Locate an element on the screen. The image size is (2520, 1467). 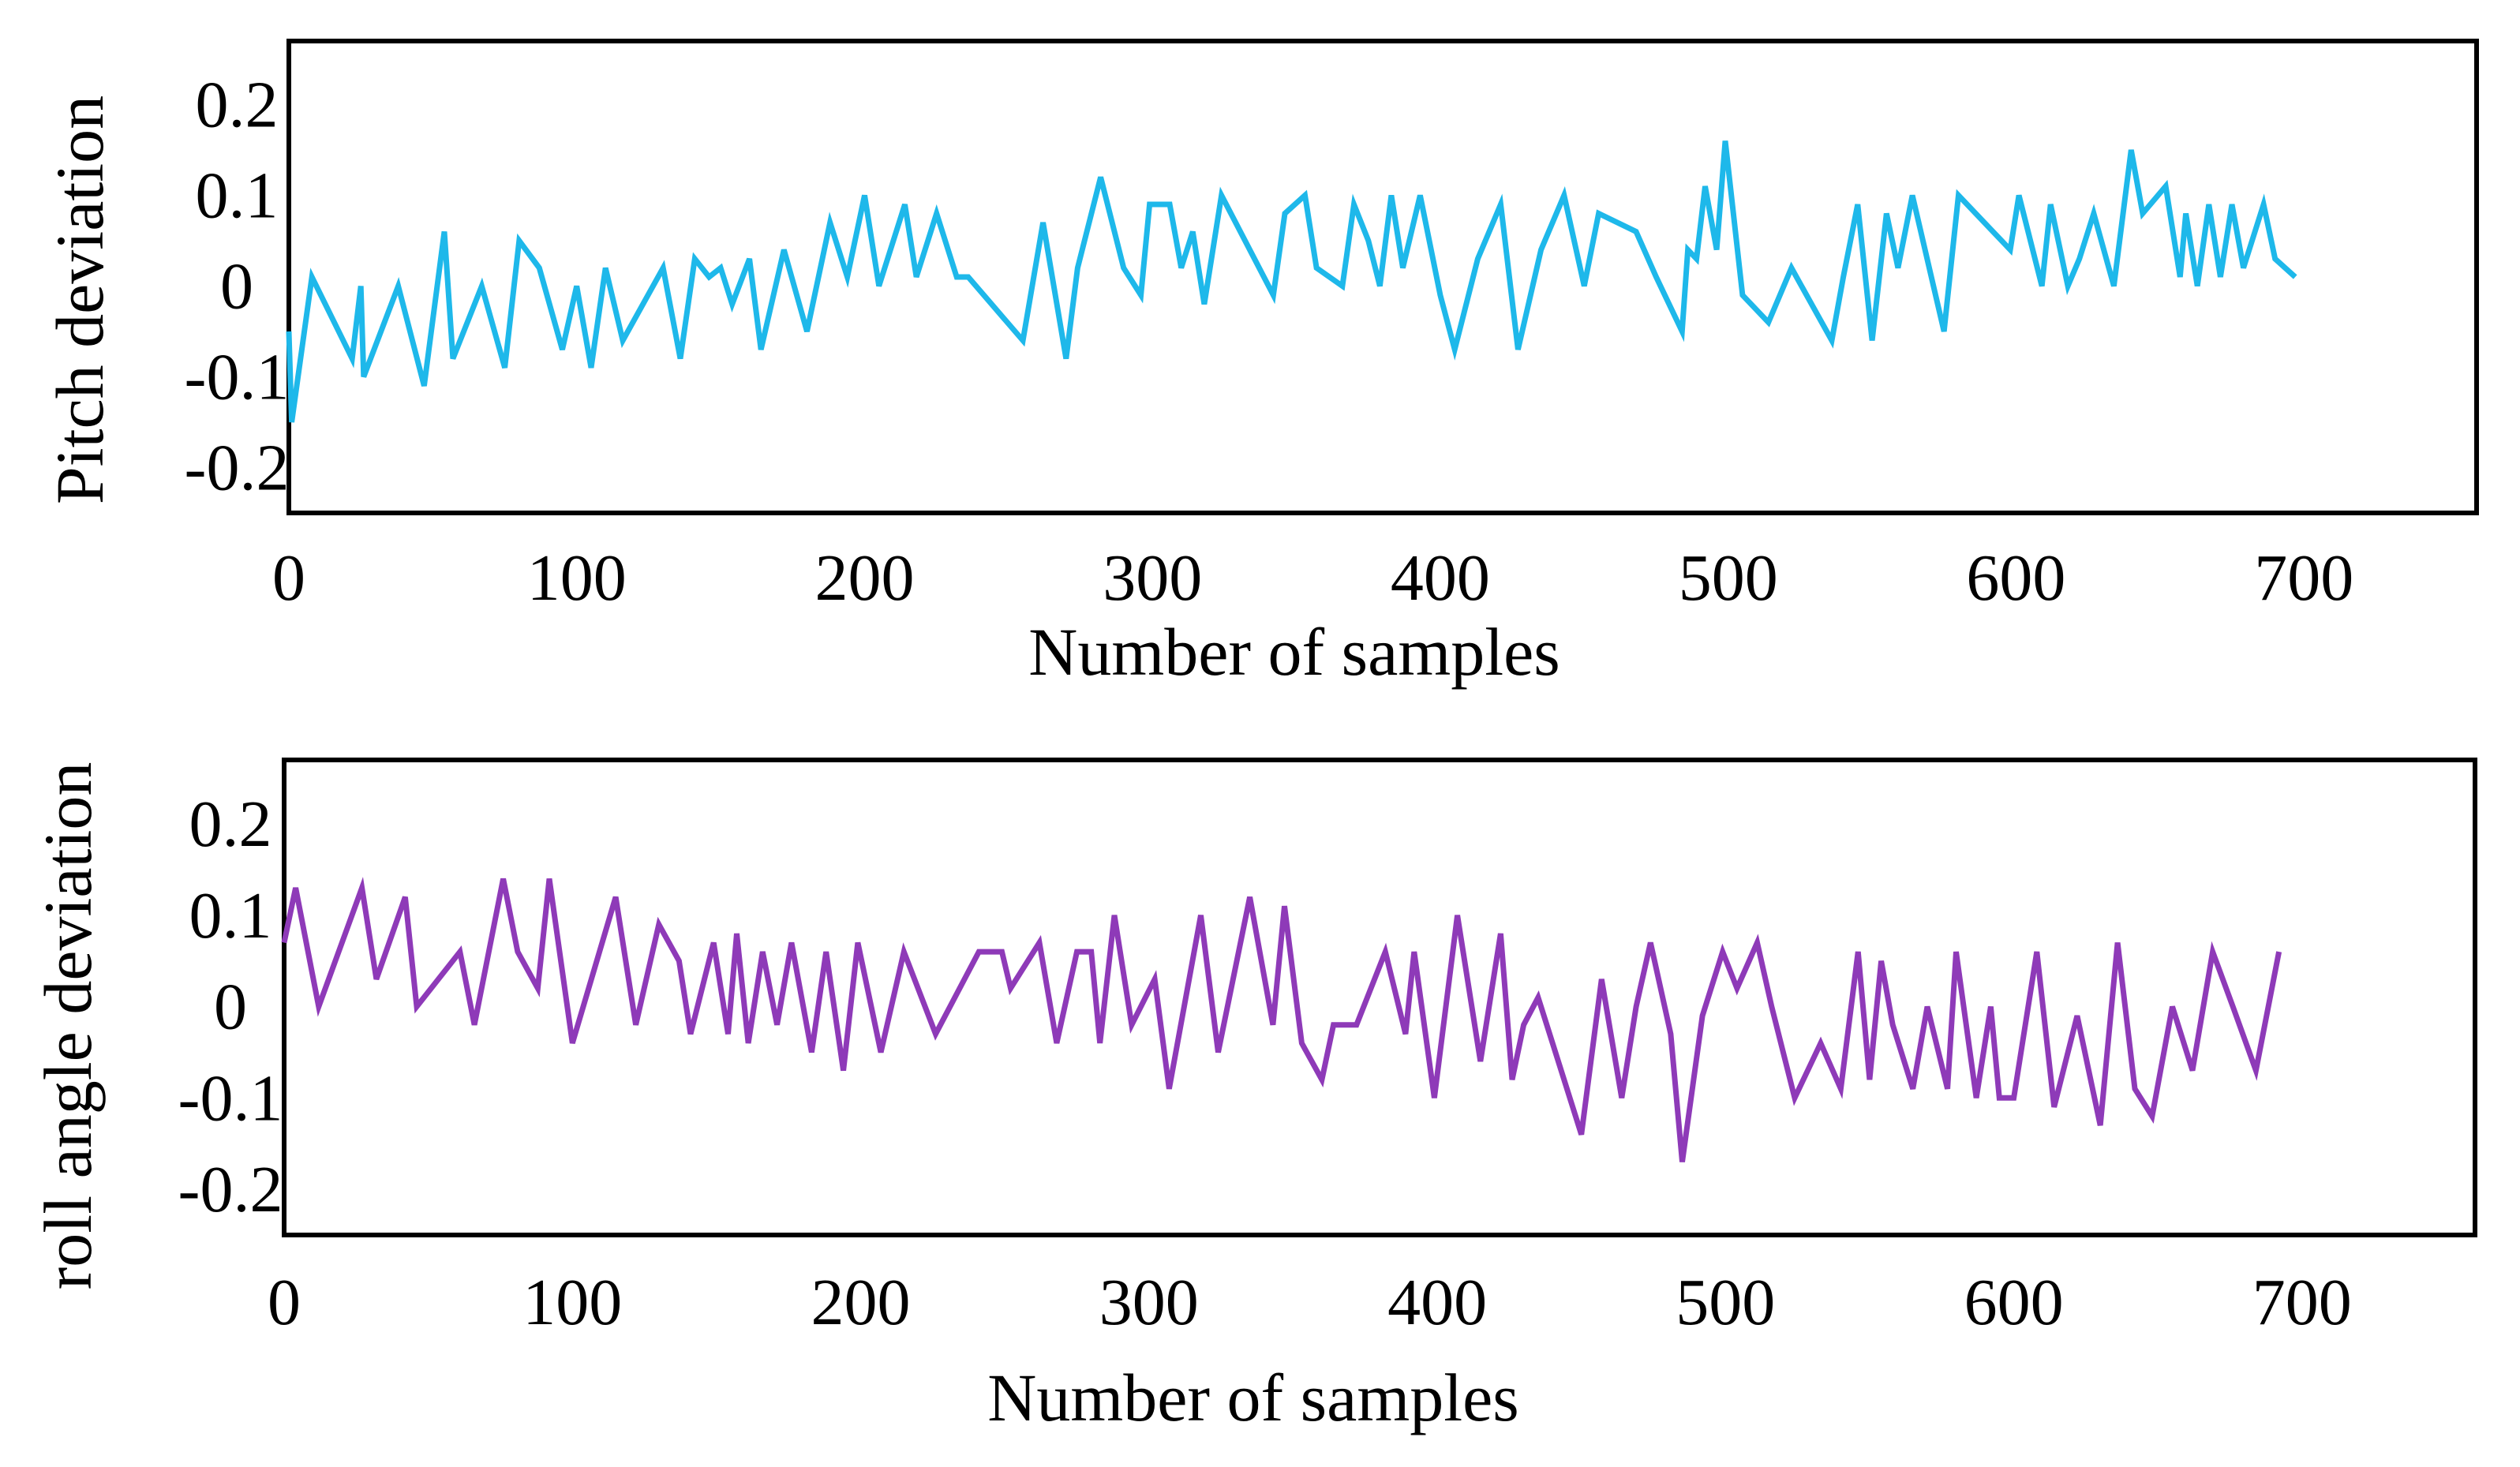
roll-y-tick-label: -0.2 is located at coordinates (231, 1189).